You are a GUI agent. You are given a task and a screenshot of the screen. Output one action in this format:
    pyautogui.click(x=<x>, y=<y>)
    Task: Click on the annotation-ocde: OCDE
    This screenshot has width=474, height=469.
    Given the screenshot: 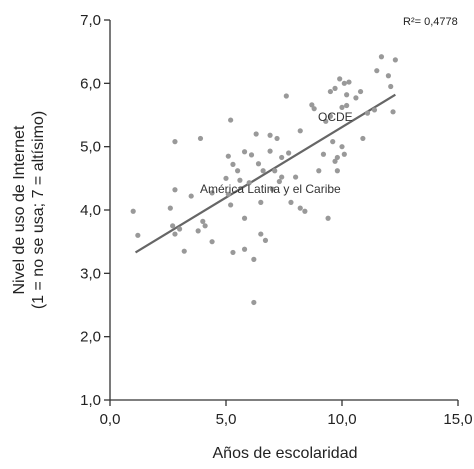 What is the action you would take?
    pyautogui.click(x=335, y=117)
    